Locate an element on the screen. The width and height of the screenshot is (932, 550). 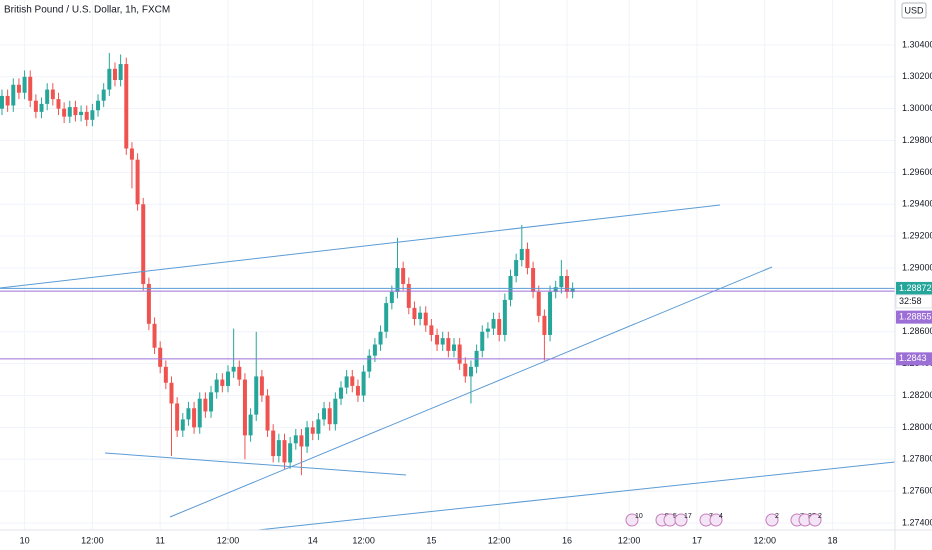
currency-label: USD is located at coordinates (914, 10).